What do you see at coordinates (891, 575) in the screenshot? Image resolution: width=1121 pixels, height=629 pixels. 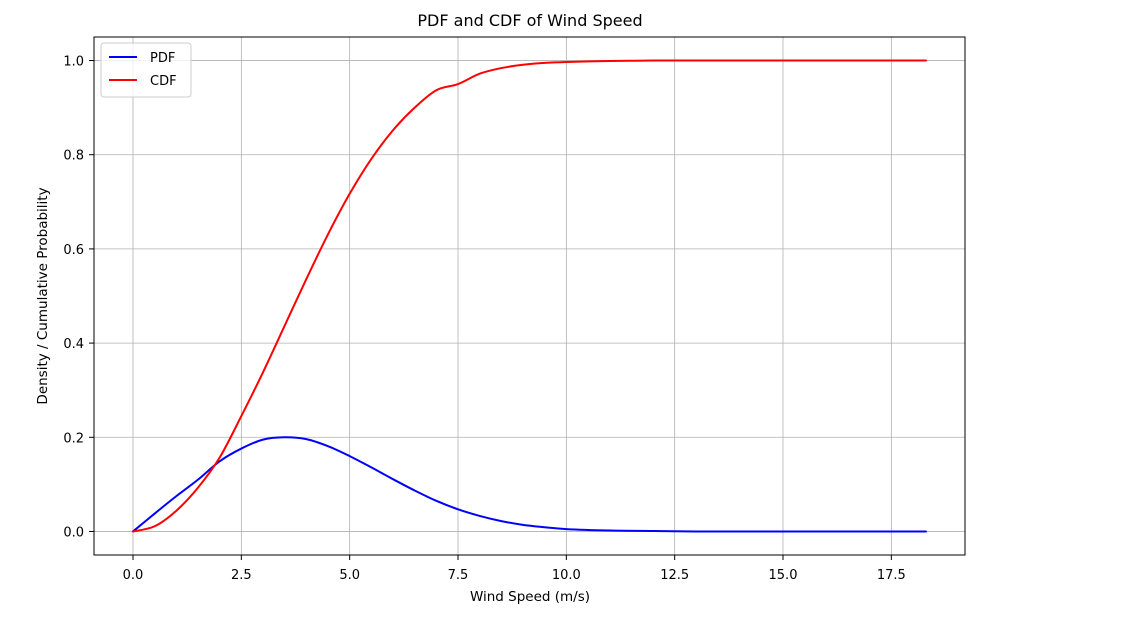 I see `x-tick-label: 17.5` at bounding box center [891, 575].